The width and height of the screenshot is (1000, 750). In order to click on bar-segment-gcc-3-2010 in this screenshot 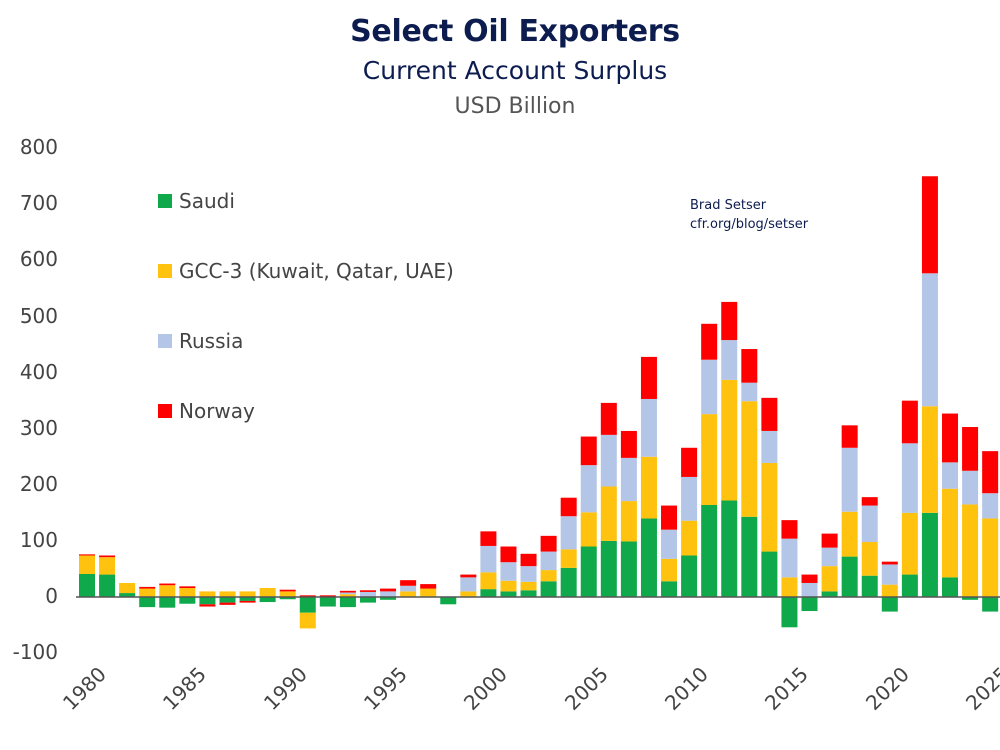, I will do `click(689, 538)`.